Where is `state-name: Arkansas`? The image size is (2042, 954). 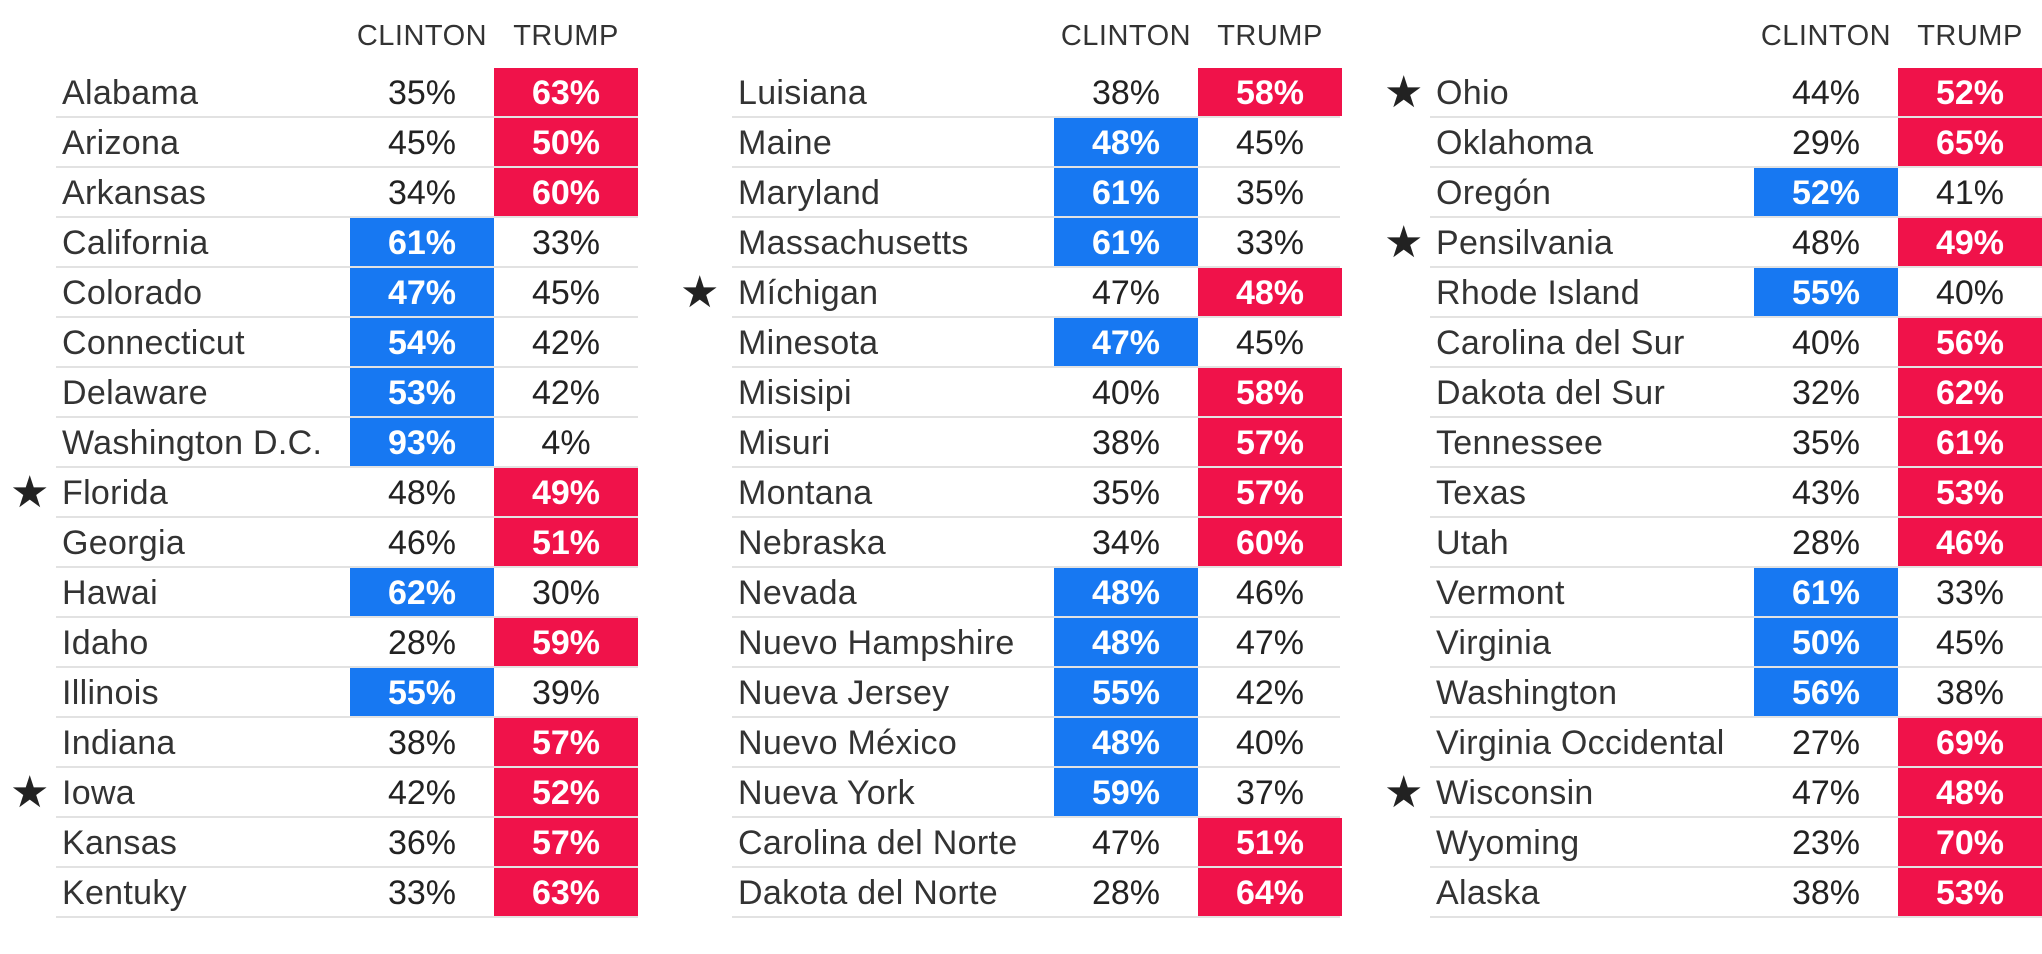 state-name: Arkansas is located at coordinates (134, 193).